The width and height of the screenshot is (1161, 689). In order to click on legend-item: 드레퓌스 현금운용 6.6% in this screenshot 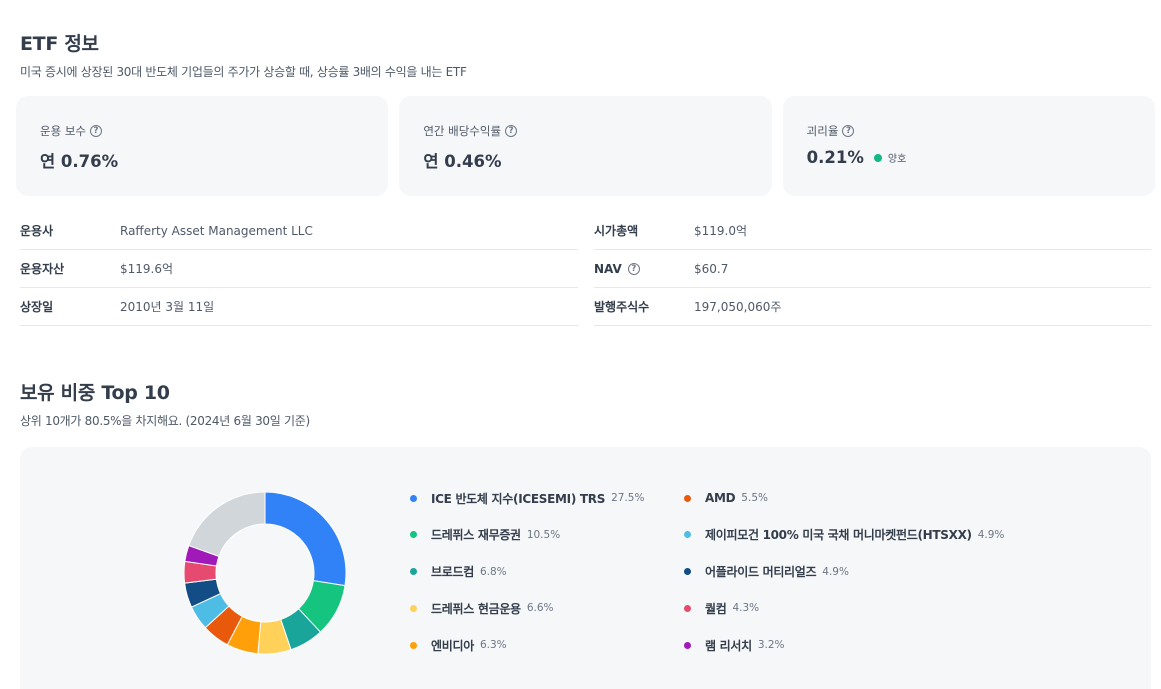, I will do `click(482, 608)`.